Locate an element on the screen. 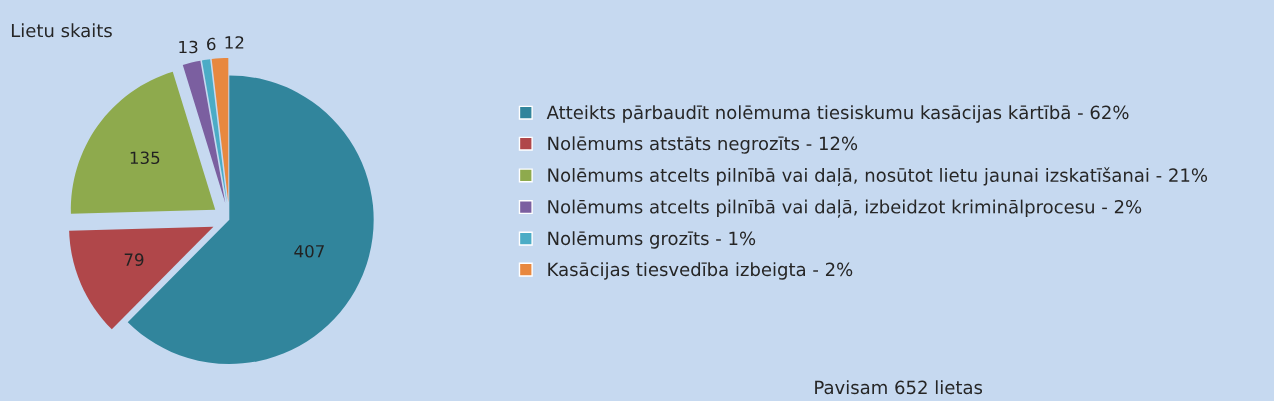  data-label: 407 is located at coordinates (309, 251).